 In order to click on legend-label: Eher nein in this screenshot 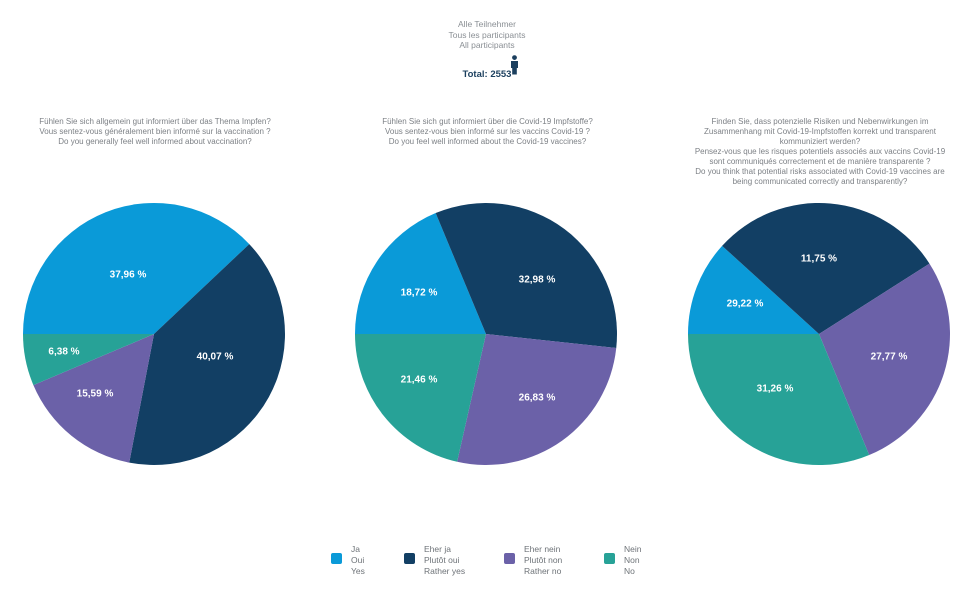, I will do `click(542, 549)`.